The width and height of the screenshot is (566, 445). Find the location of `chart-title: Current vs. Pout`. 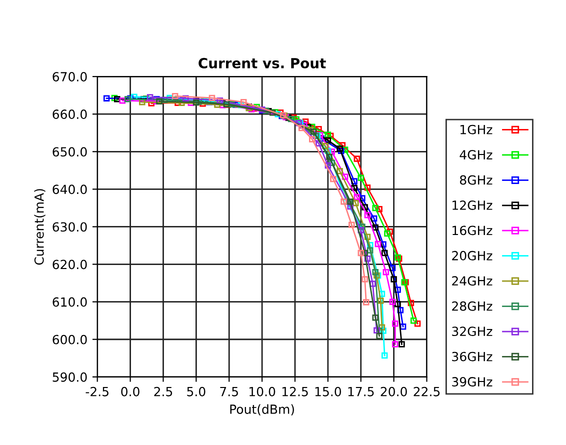

chart-title: Current vs. Pout is located at coordinates (262, 63).